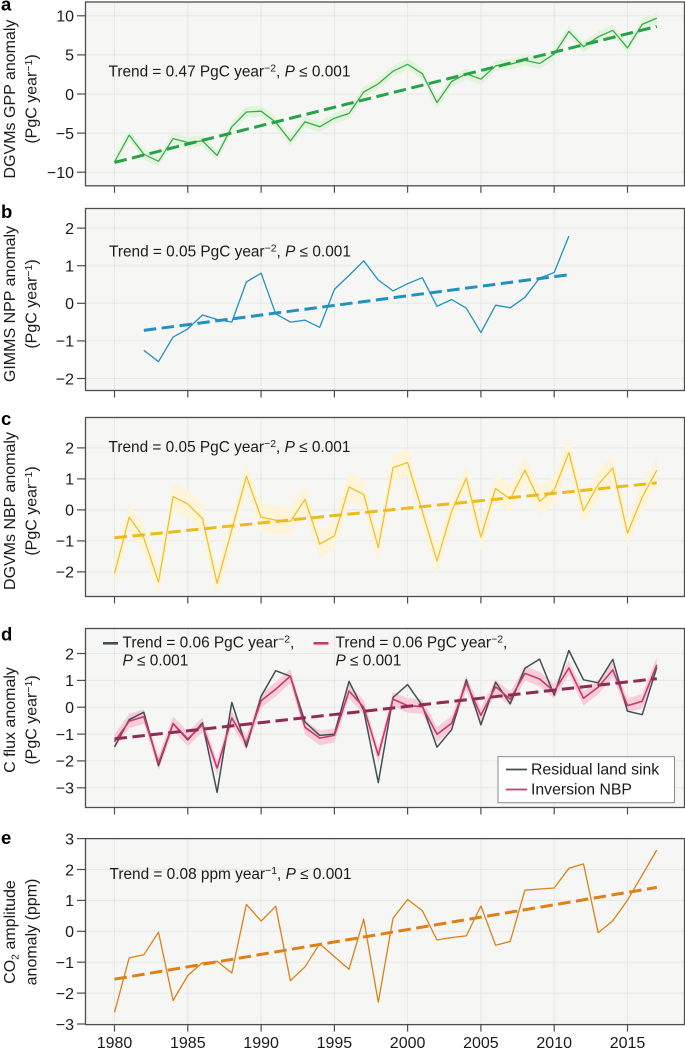 The width and height of the screenshot is (685, 1054). What do you see at coordinates (115, 1042) in the screenshot?
I see `svg-text: 1980` at bounding box center [115, 1042].